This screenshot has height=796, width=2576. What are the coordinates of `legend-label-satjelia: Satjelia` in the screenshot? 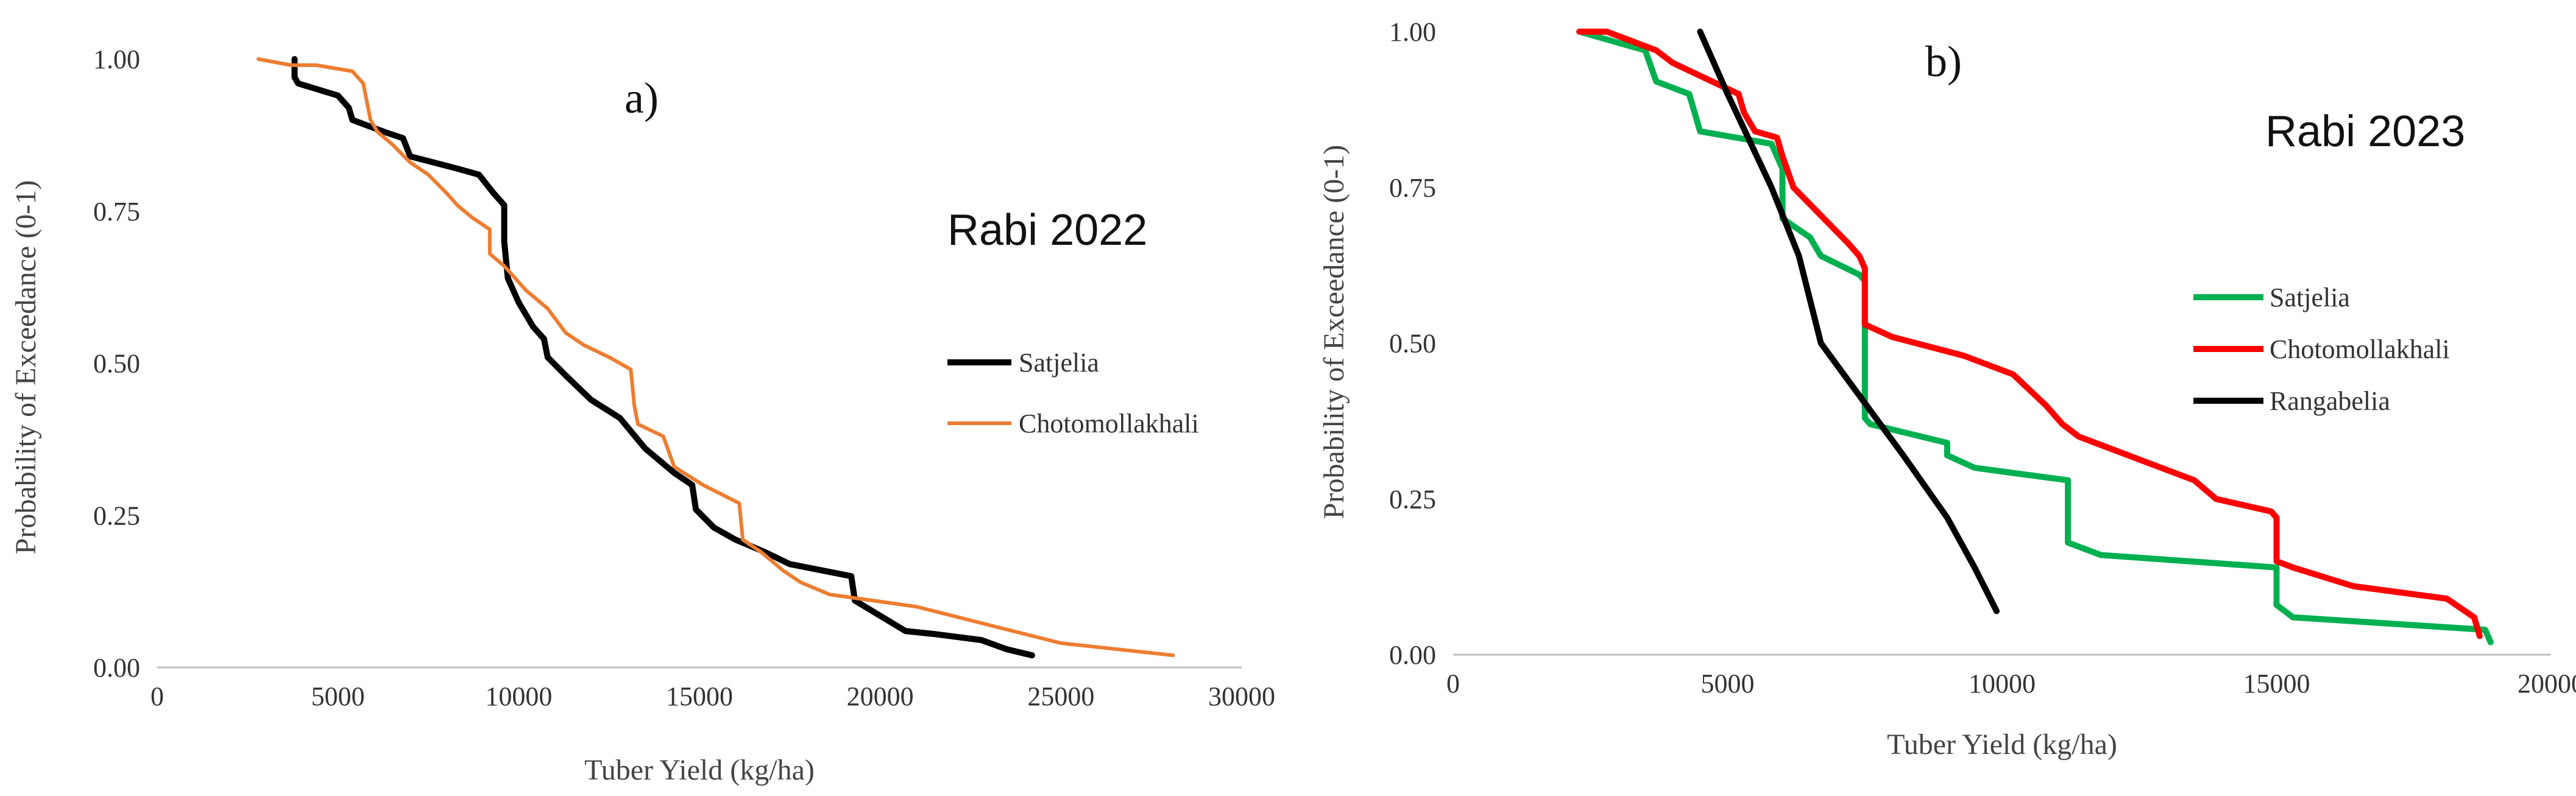 It's located at (1059, 363).